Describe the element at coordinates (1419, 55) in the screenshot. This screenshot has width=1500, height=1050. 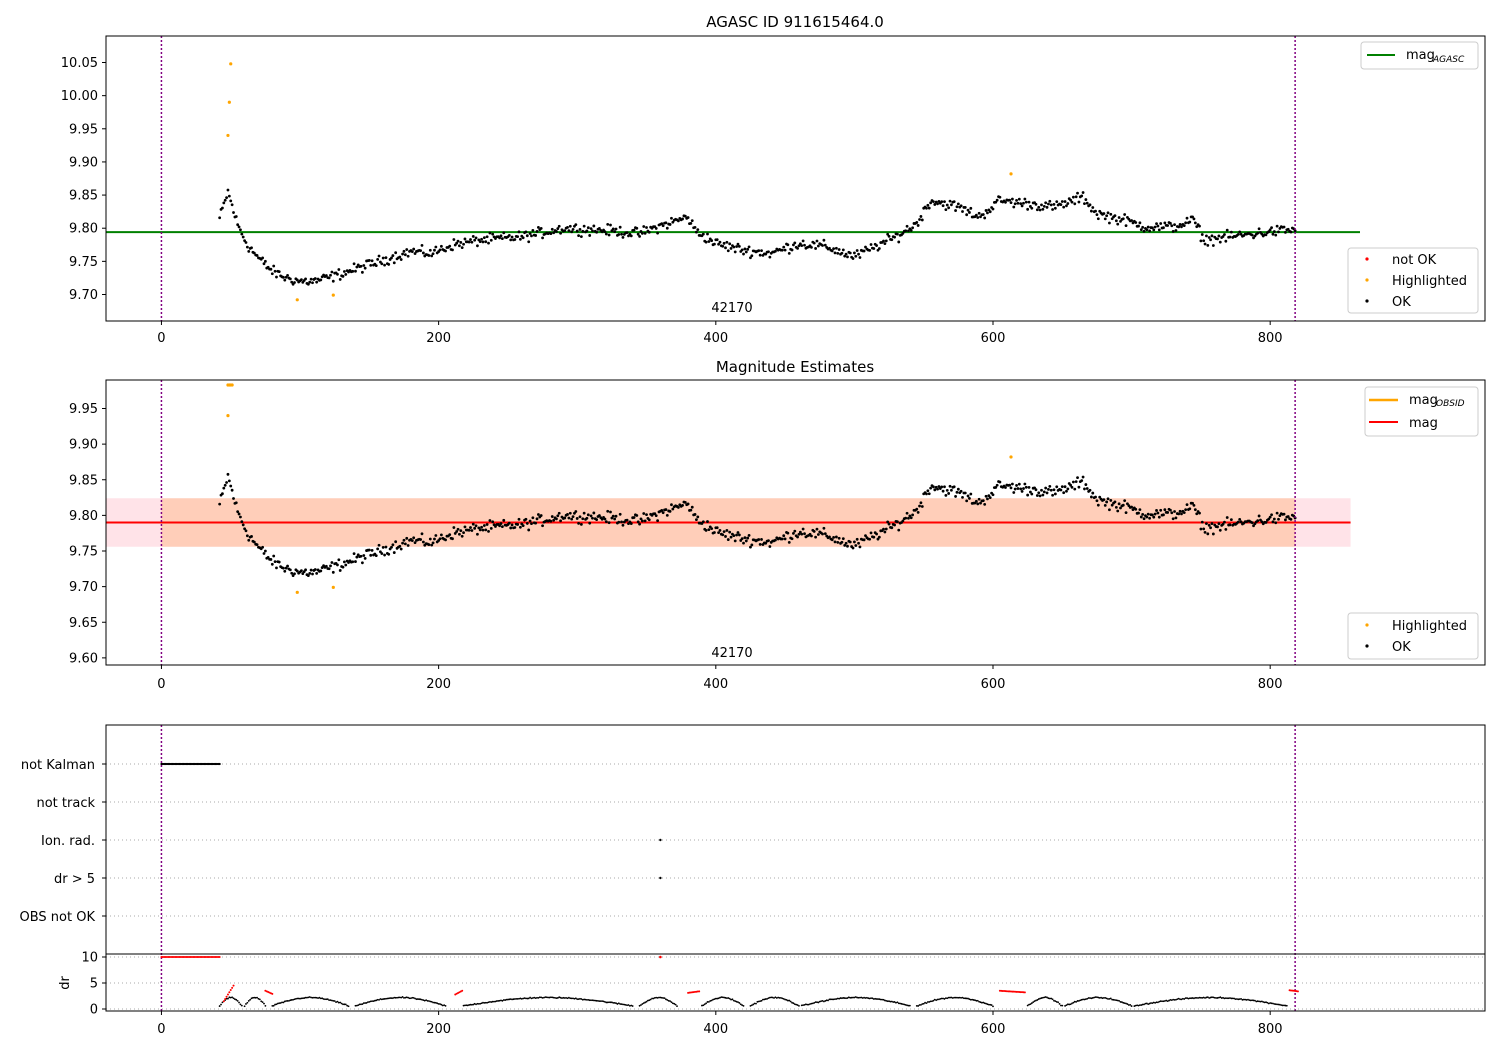
I see `legend-agasc-line: mag AGASC` at that location.